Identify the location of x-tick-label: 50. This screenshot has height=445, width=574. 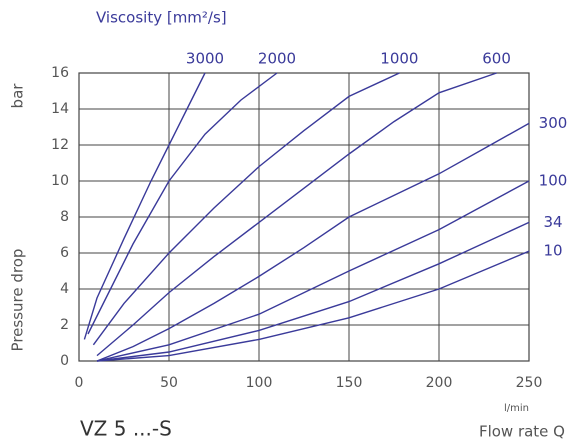
(169, 383).